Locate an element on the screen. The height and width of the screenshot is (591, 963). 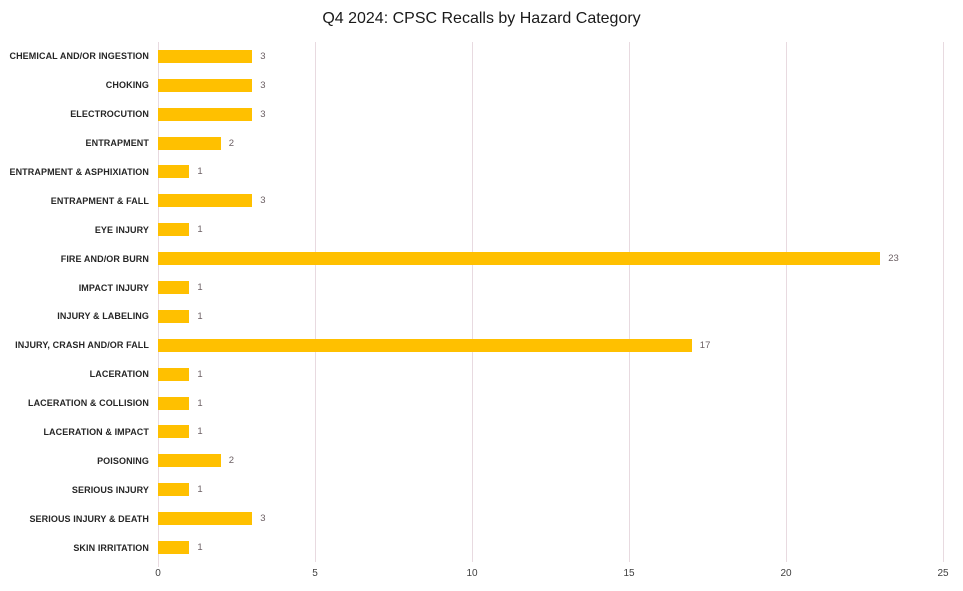
x-axis-tick-label: 0 is located at coordinates (158, 573).